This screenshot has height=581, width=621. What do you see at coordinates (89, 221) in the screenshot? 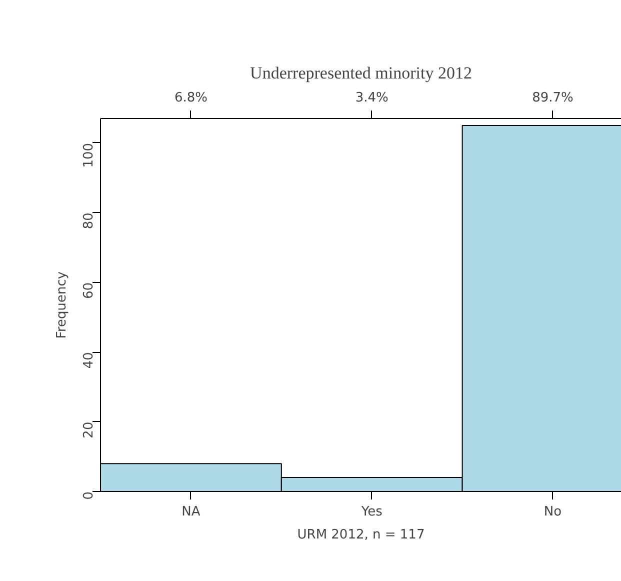
I see `y-tick-label: 80` at bounding box center [89, 221].